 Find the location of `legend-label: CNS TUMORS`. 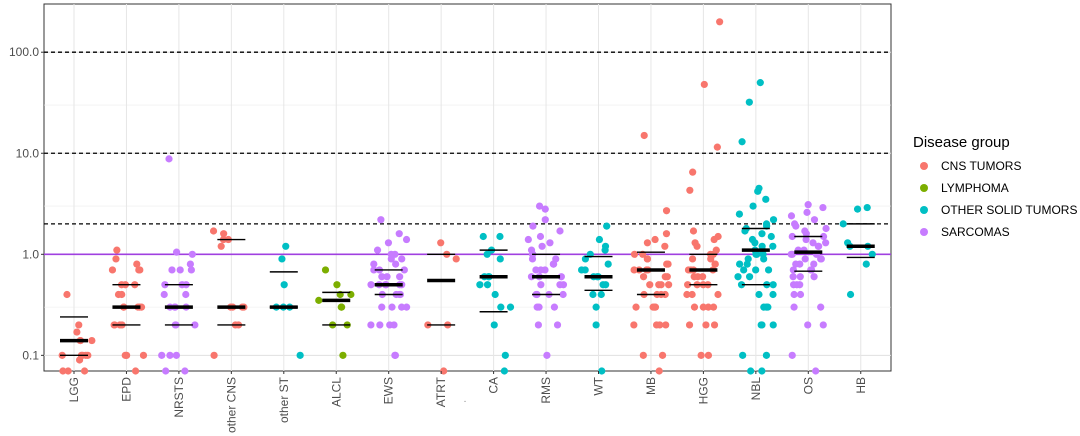

legend-label: CNS TUMORS is located at coordinates (981, 166).